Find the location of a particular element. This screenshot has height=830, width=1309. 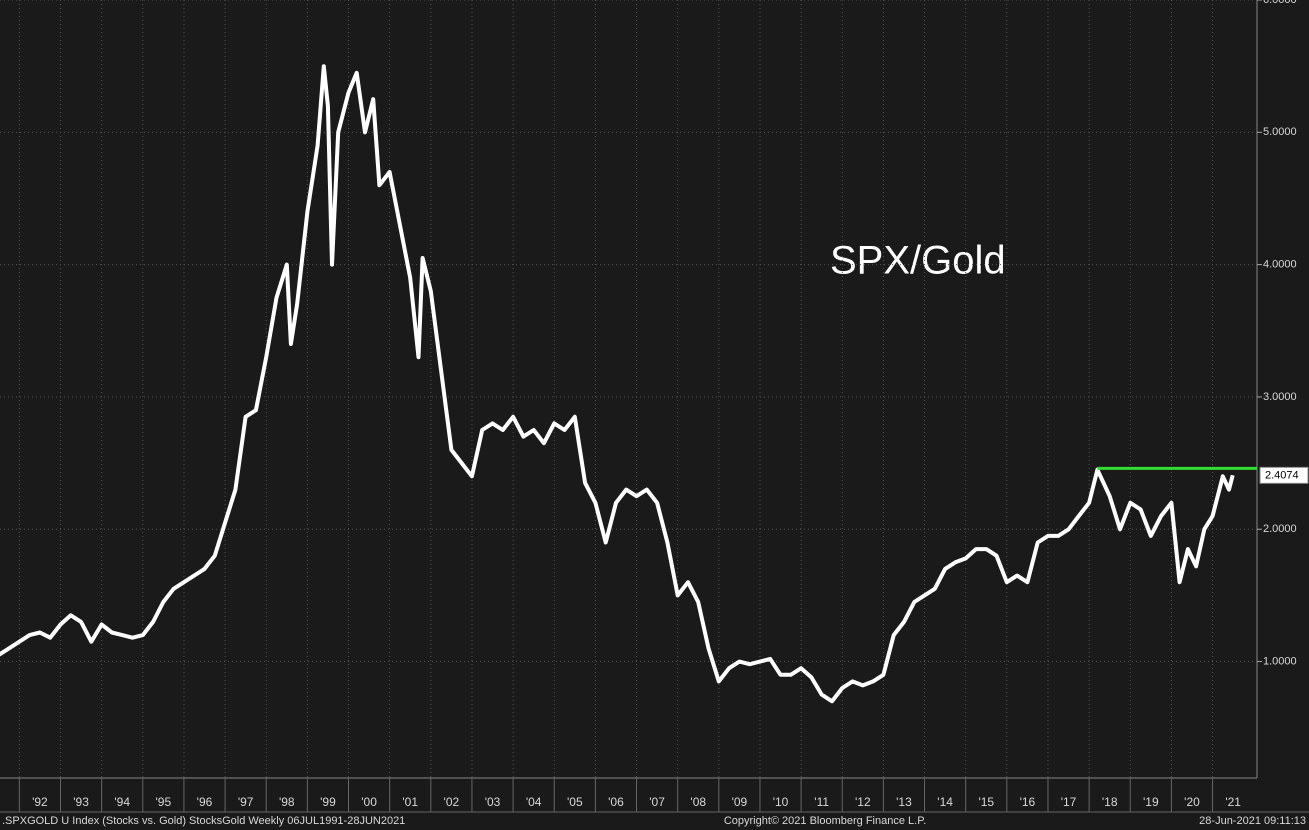

x-tick-label: '05 is located at coordinates (575, 802).